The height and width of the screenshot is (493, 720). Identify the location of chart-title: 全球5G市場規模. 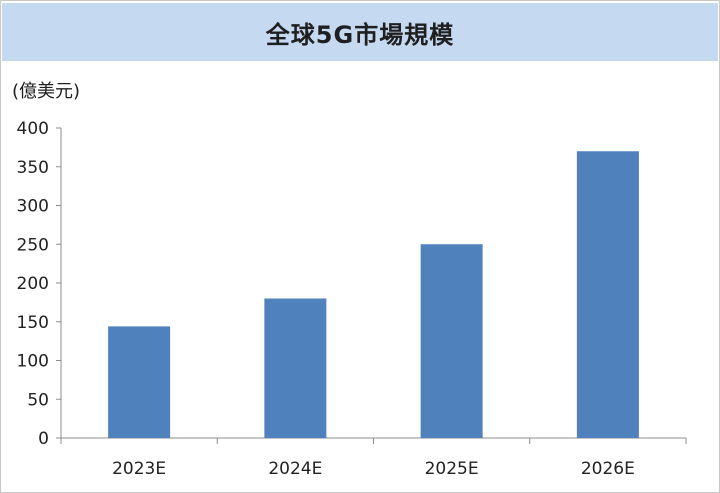
(360, 34).